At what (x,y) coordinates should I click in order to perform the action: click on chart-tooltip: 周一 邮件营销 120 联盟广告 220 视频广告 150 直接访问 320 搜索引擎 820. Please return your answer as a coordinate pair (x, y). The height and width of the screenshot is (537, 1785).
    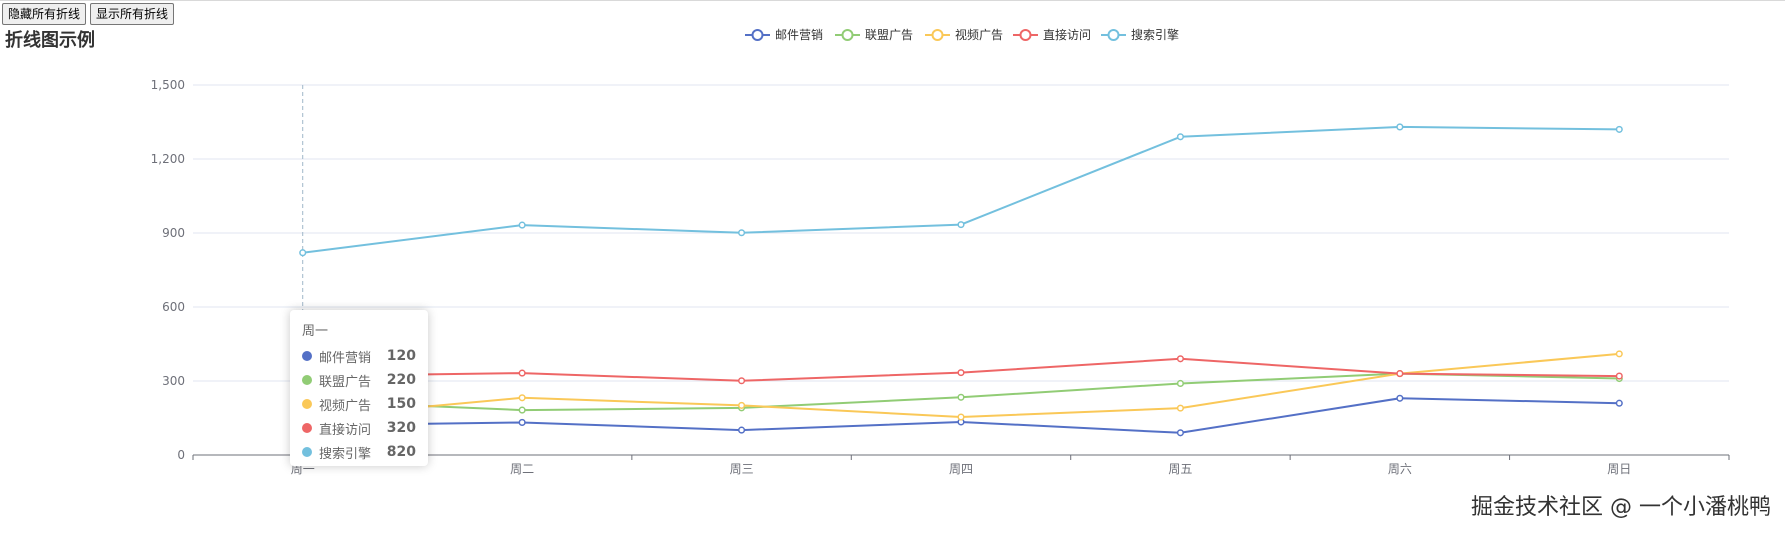
    Looking at the image, I should click on (359, 388).